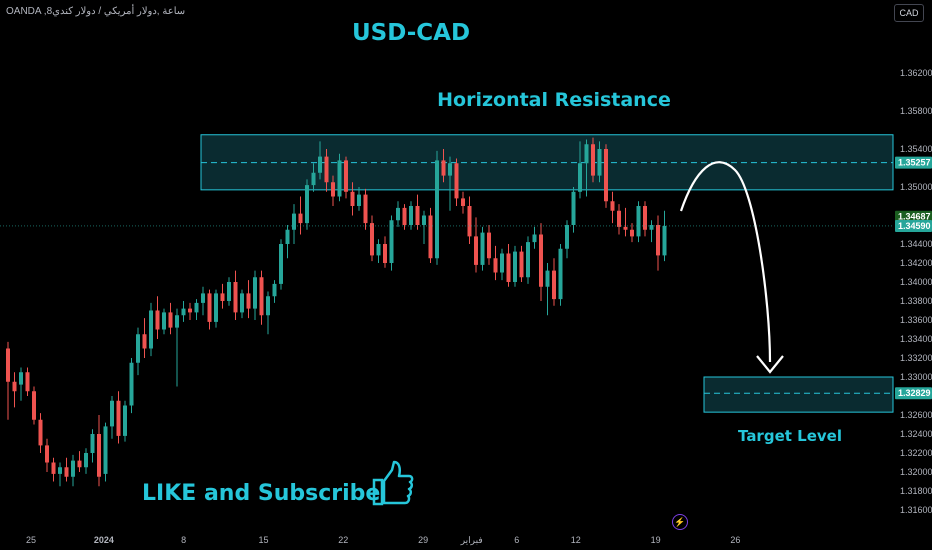 This screenshot has height=550, width=932. Describe the element at coordinates (916, 415) in the screenshot. I see `price-tick-label: 1.32600` at that location.